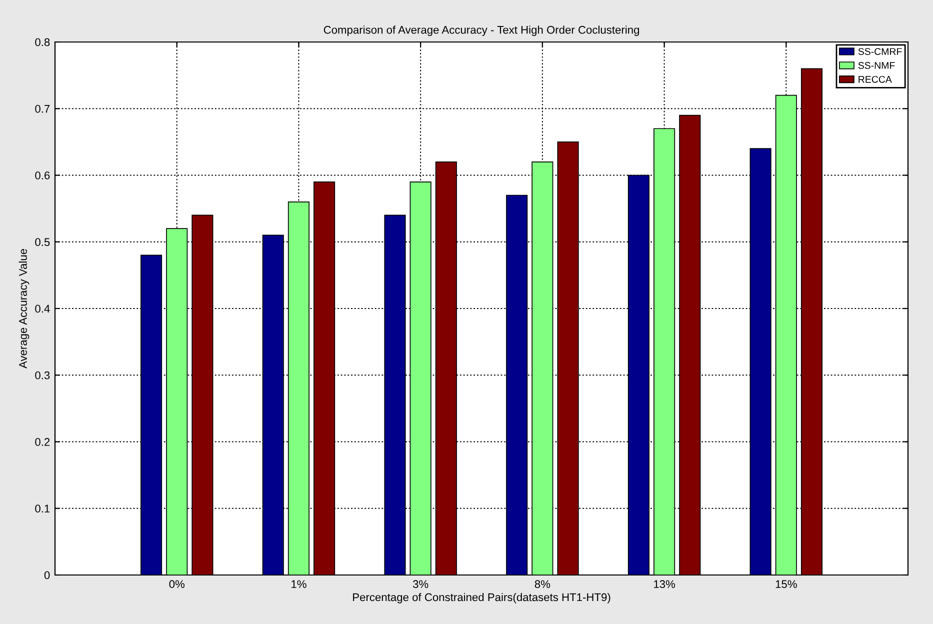 The image size is (933, 624). Describe the element at coordinates (420, 584) in the screenshot. I see `x-tick-label: 3%` at that location.